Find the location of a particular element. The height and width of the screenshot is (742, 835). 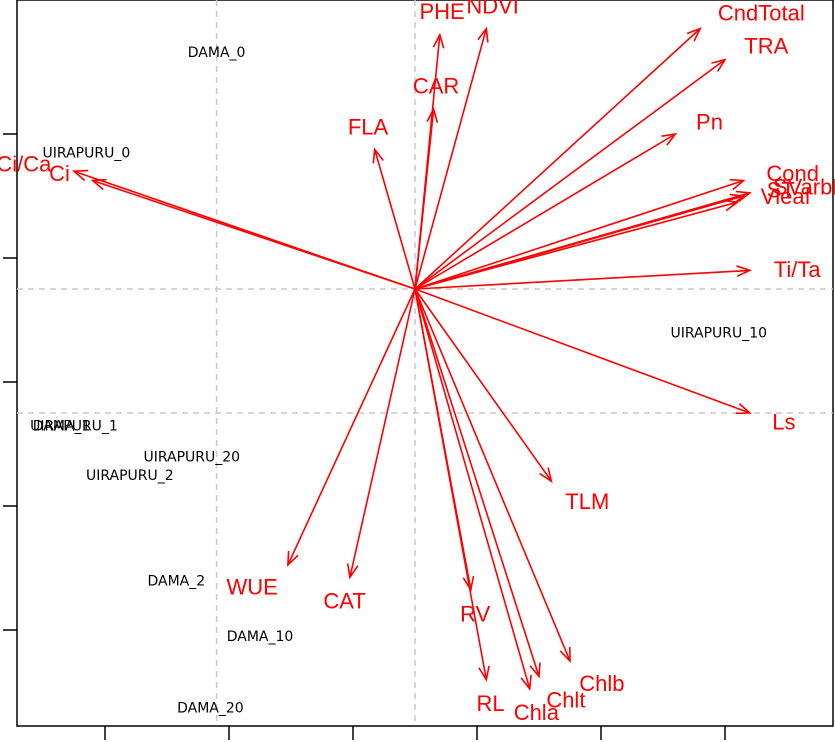

observation-label: DAMA_2 is located at coordinates (176, 581).